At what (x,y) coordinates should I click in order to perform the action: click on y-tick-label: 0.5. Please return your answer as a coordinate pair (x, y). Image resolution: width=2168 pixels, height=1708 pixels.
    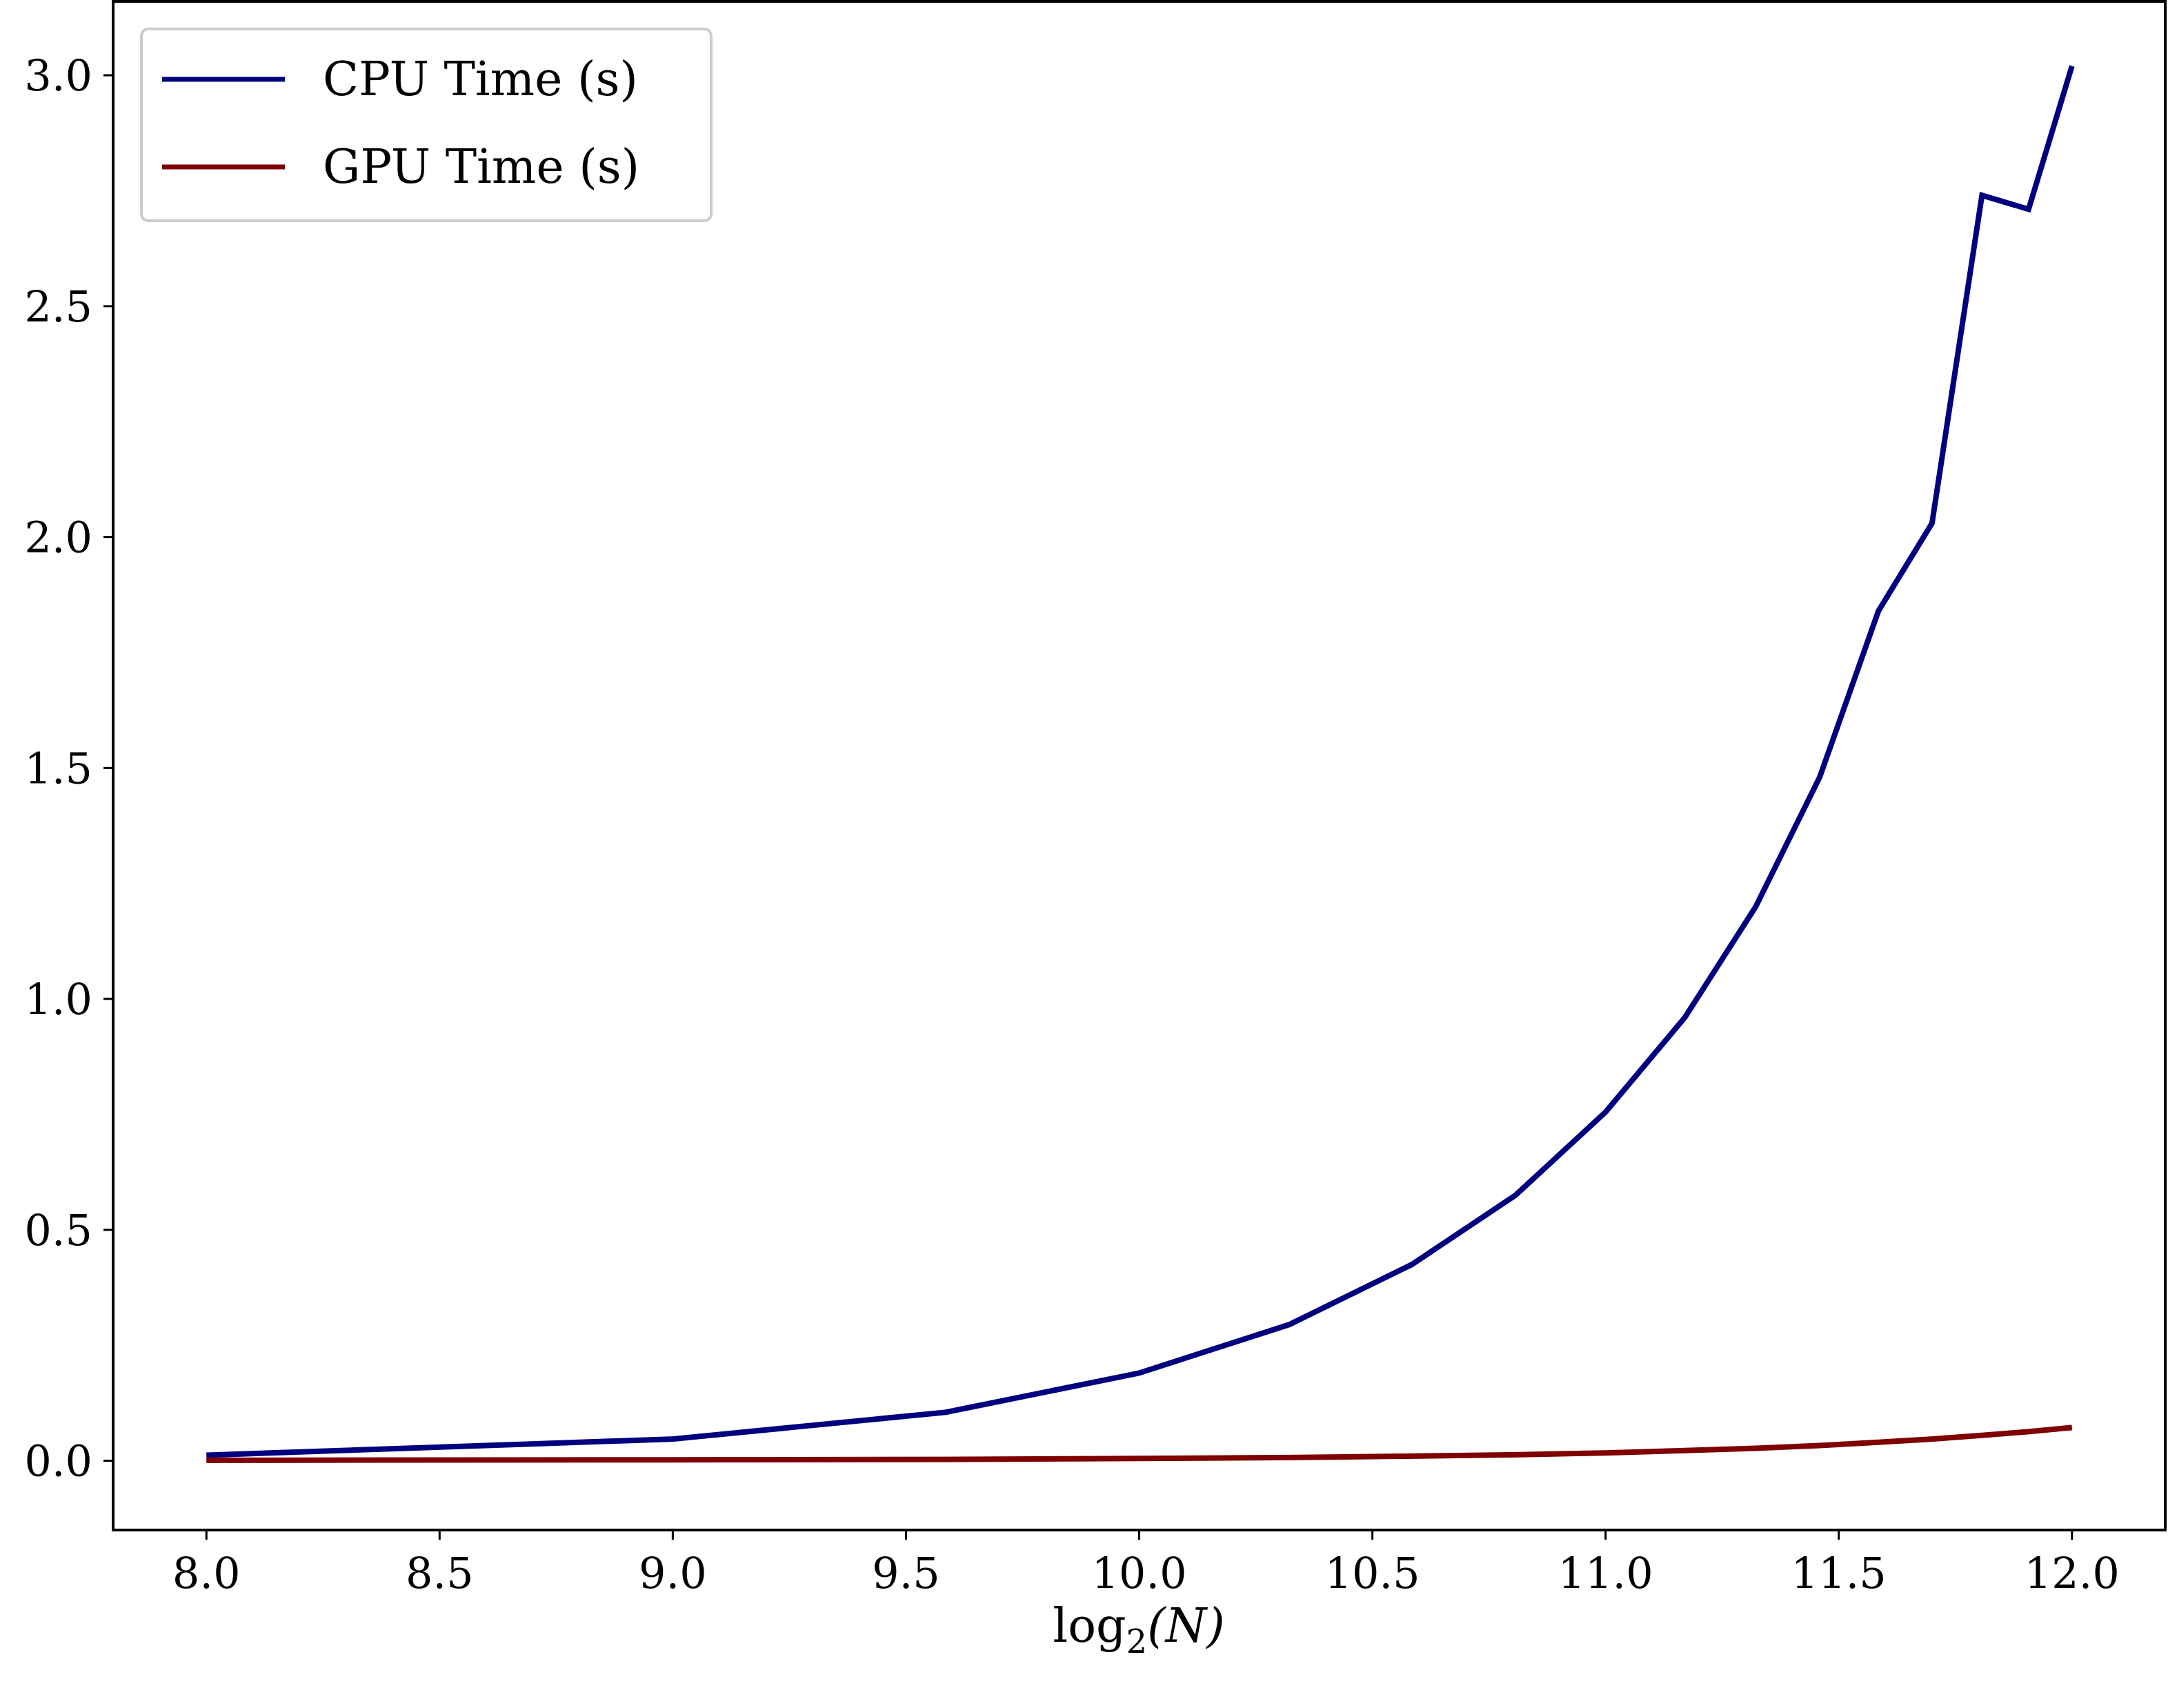
    Looking at the image, I should click on (58, 1230).